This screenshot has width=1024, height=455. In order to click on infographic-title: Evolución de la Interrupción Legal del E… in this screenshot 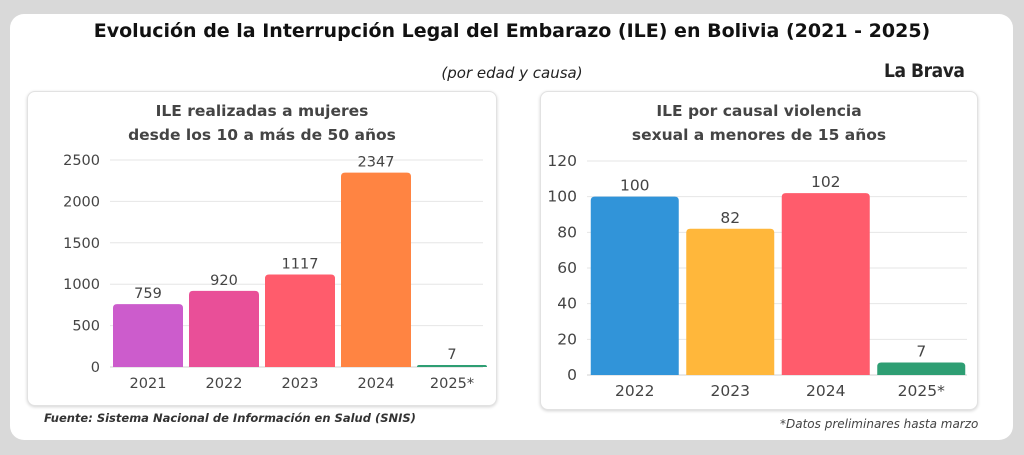, I will do `click(512, 31)`.